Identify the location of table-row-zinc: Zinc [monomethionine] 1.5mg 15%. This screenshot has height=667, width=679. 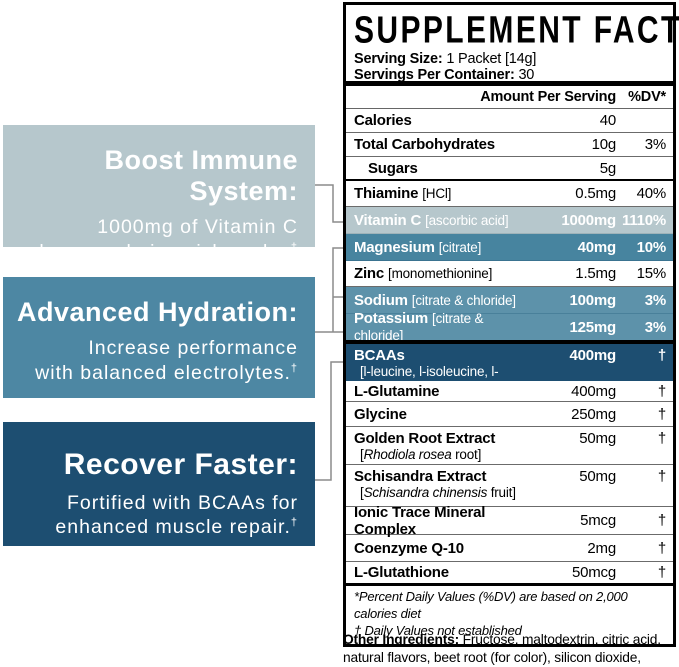
(509, 274).